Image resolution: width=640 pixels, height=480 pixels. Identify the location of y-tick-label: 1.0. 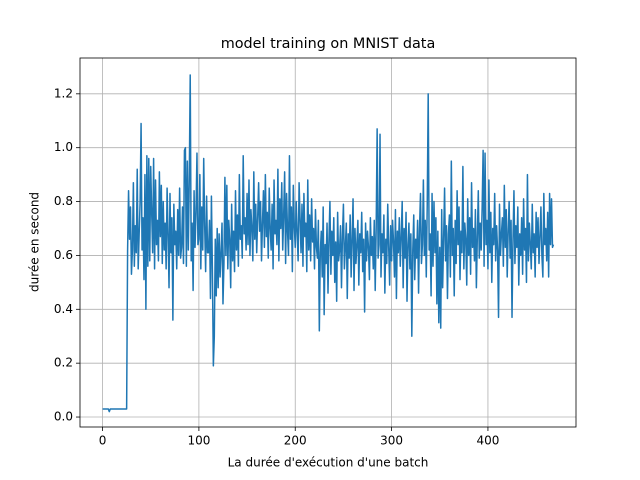
(63, 147).